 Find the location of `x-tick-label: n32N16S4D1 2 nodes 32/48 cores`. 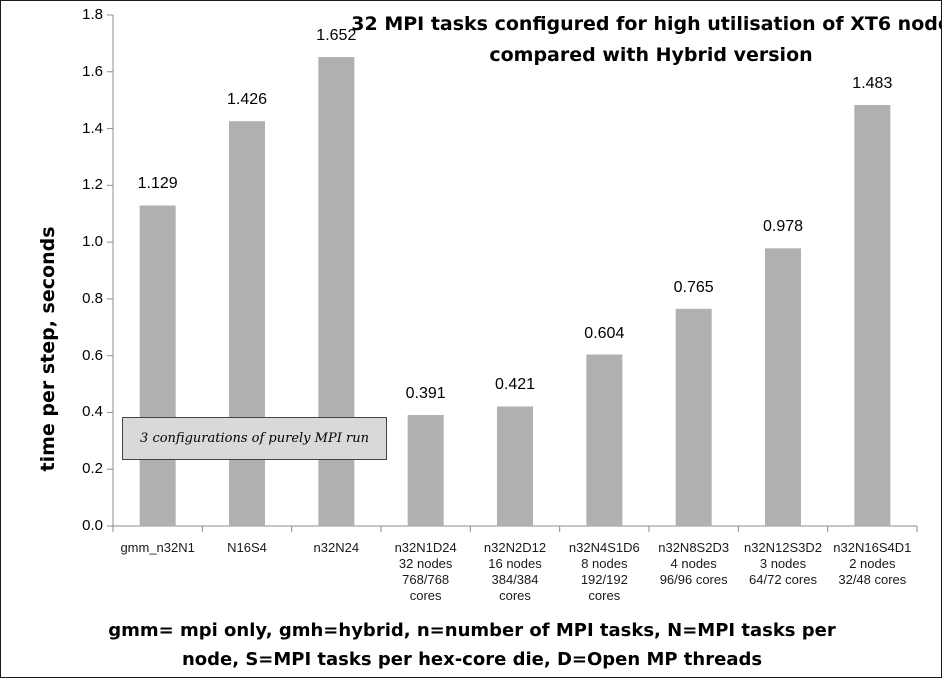

x-tick-label: n32N16S4D1 2 nodes 32/48 cores is located at coordinates (872, 564).